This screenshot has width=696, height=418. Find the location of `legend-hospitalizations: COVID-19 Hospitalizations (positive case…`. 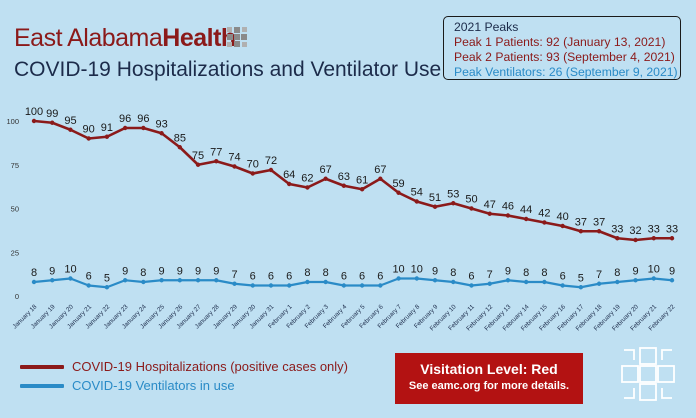

legend-hospitalizations: COVID-19 Hospitalizations (positive case… is located at coordinates (184, 366).